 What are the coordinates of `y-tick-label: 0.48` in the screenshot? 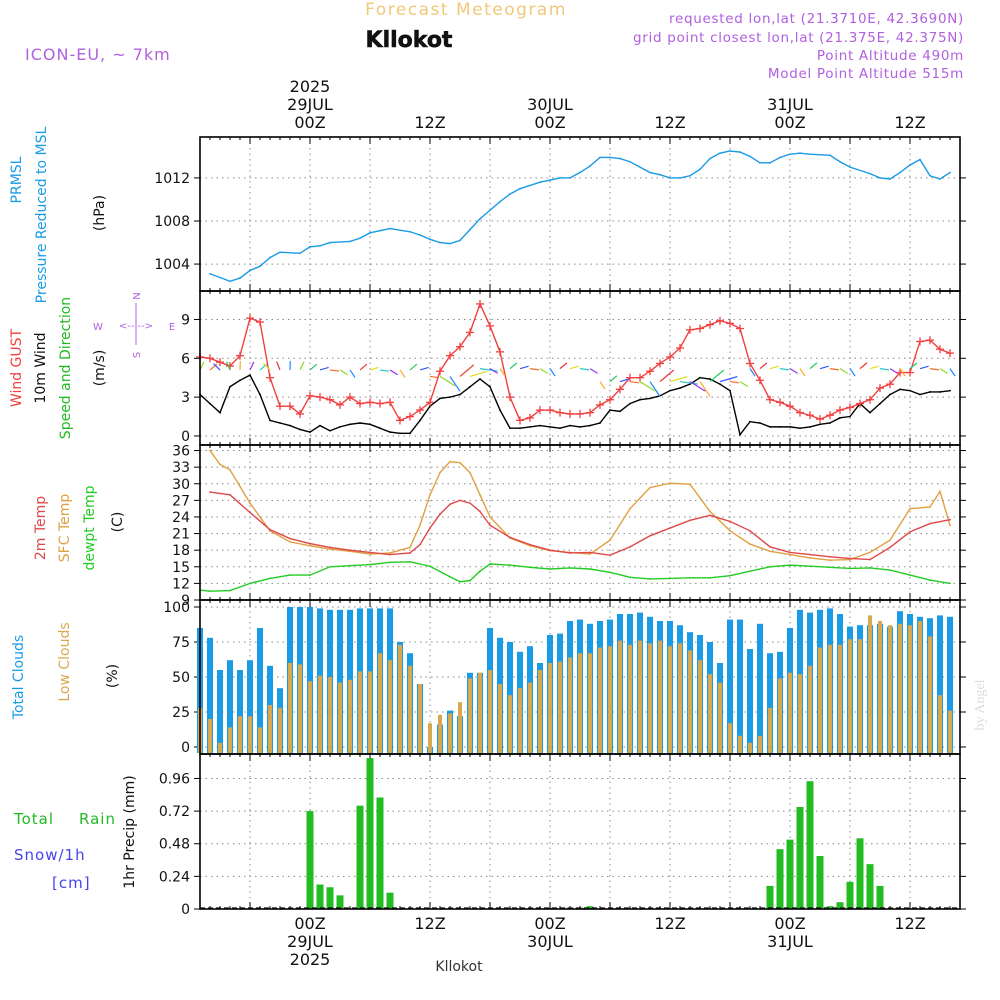 It's located at (174, 845).